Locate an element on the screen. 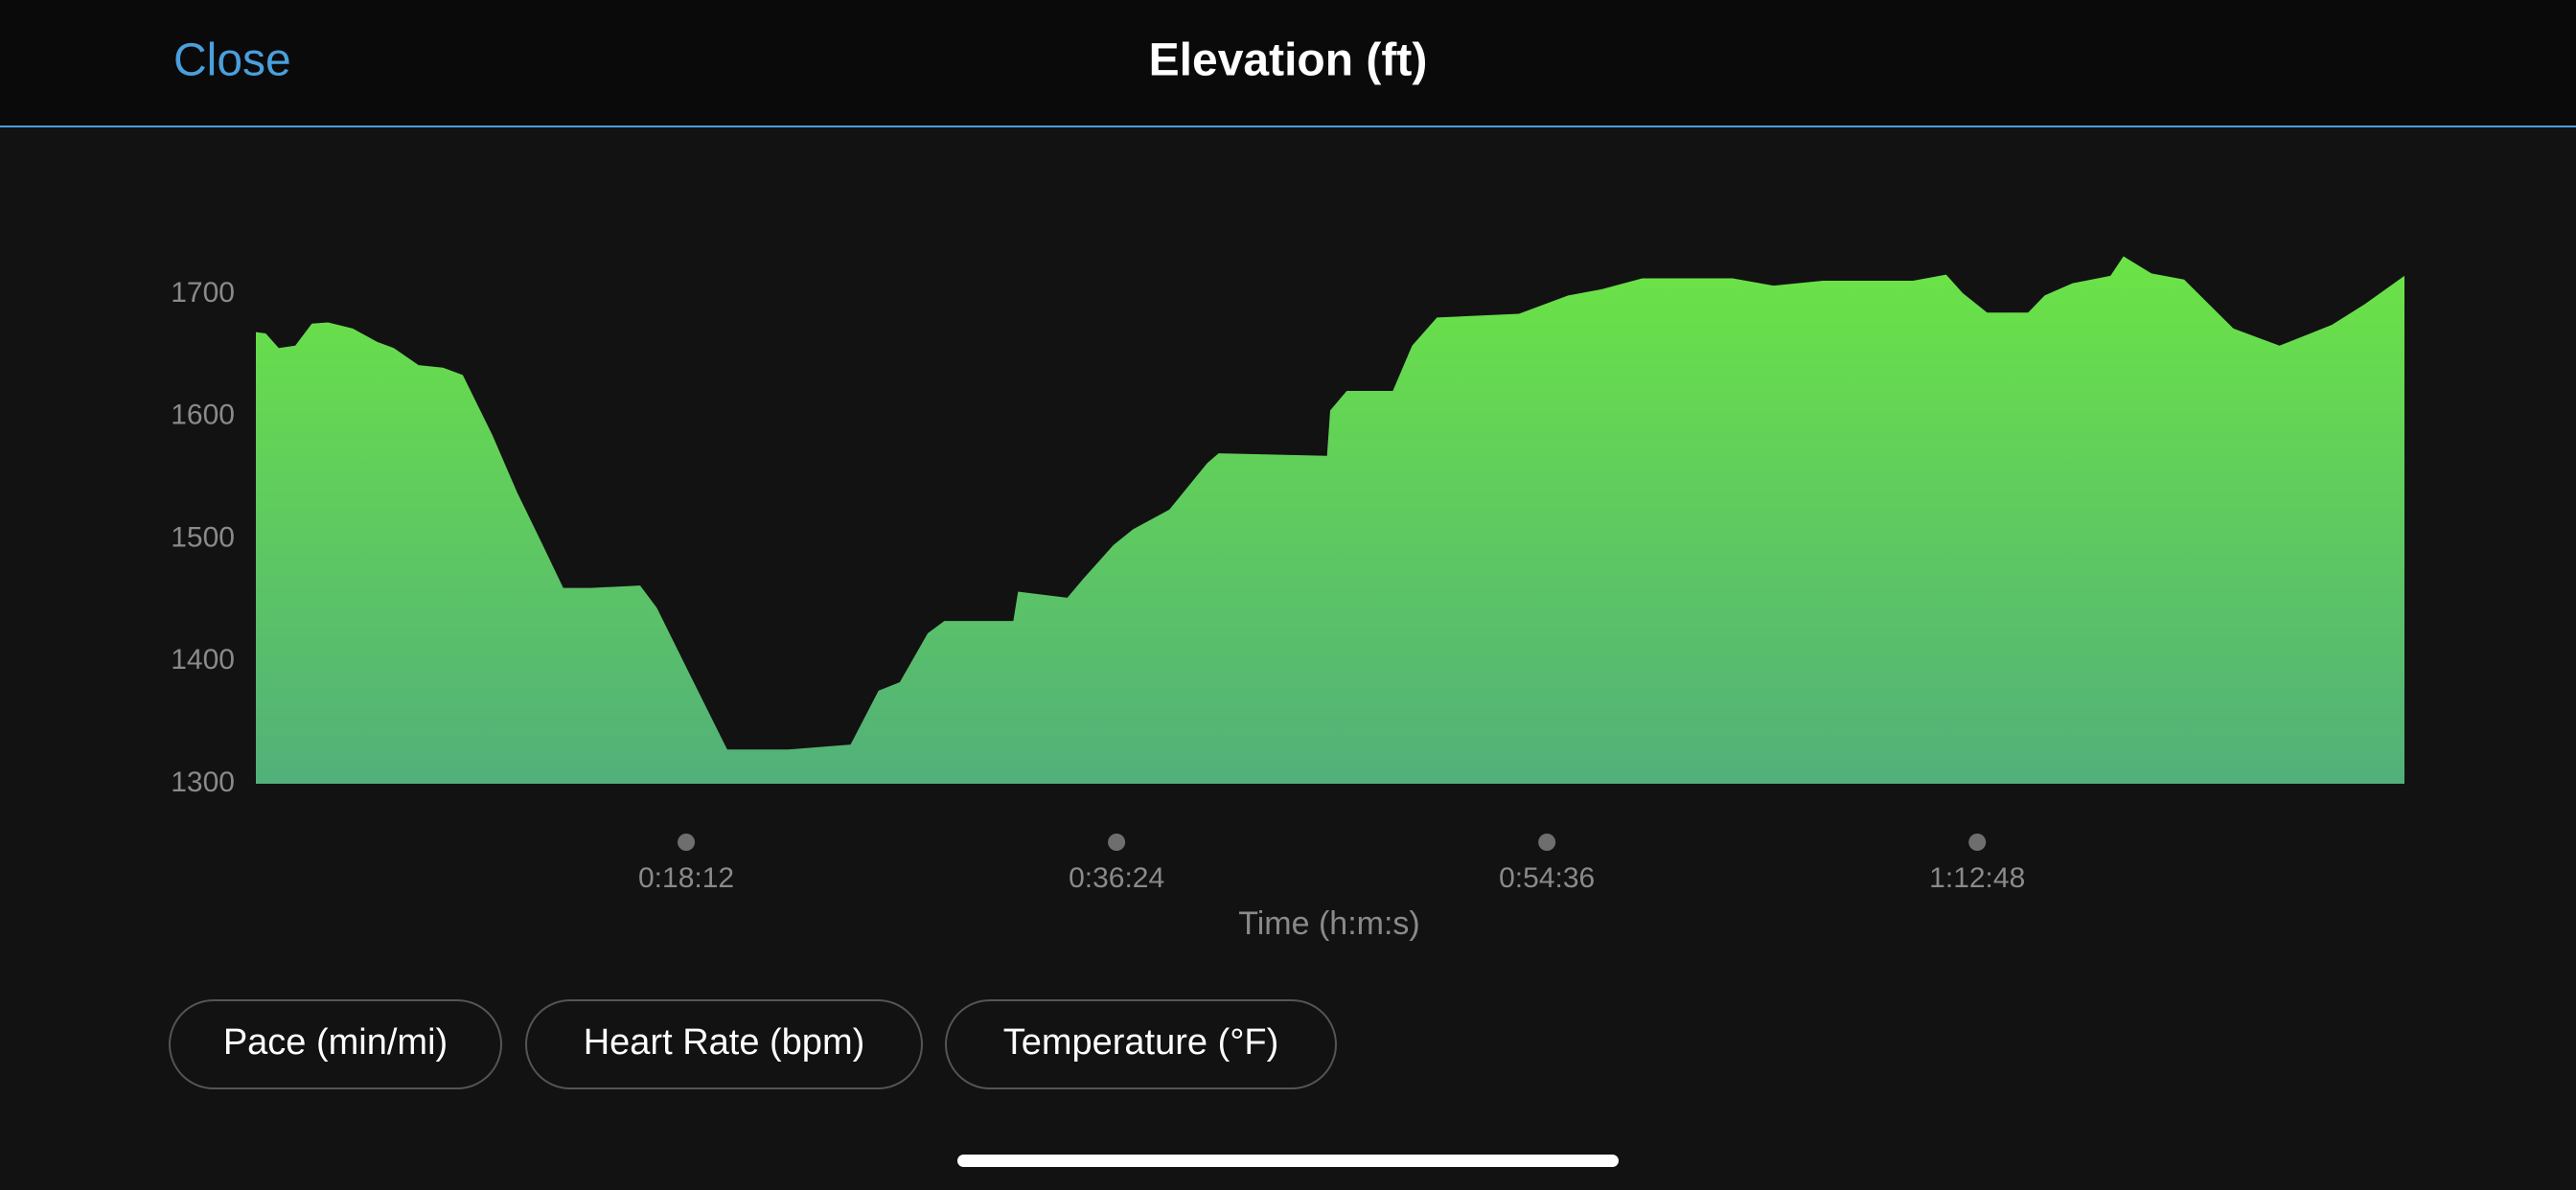  metric-button-label: Heart Rate (bpm) is located at coordinates (724, 1042).